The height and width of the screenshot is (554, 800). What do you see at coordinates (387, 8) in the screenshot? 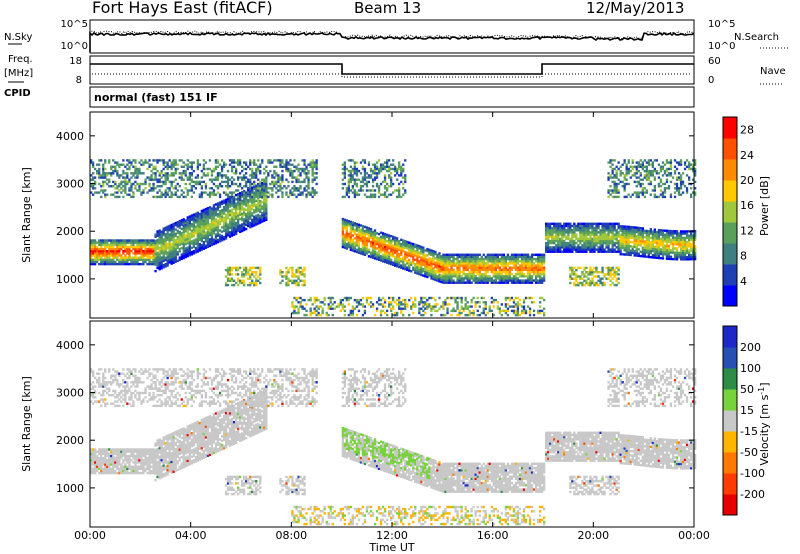
I see `beam-label: Beam 13` at bounding box center [387, 8].